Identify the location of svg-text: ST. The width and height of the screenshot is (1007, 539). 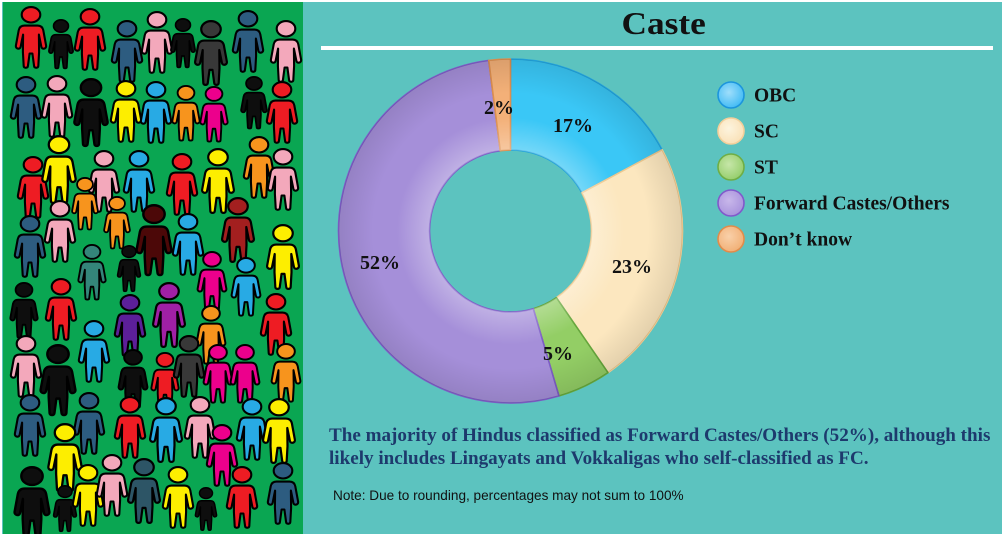
(766, 168).